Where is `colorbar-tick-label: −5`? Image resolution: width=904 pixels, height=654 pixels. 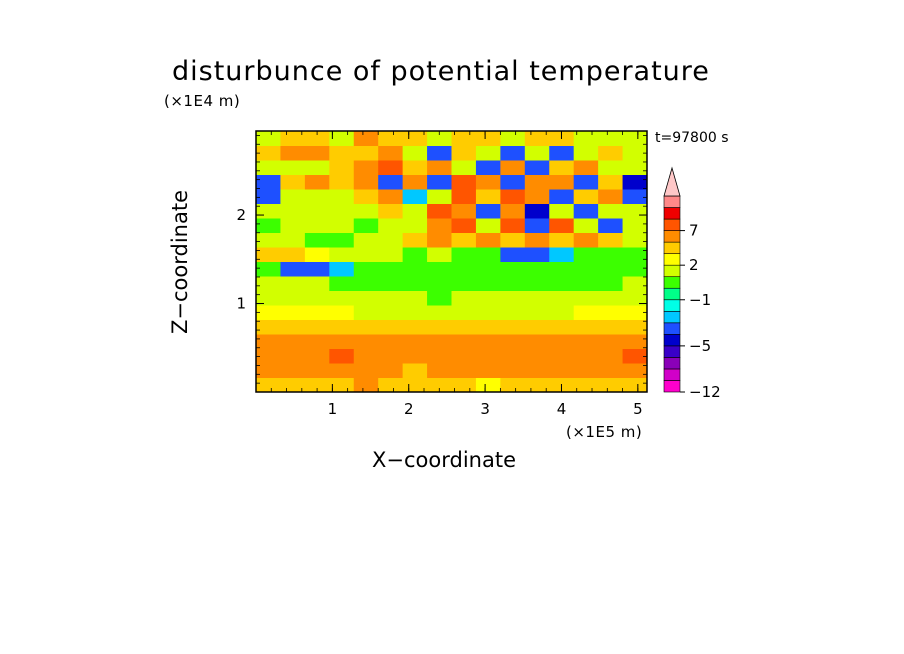
colorbar-tick-label: −5 is located at coordinates (700, 346).